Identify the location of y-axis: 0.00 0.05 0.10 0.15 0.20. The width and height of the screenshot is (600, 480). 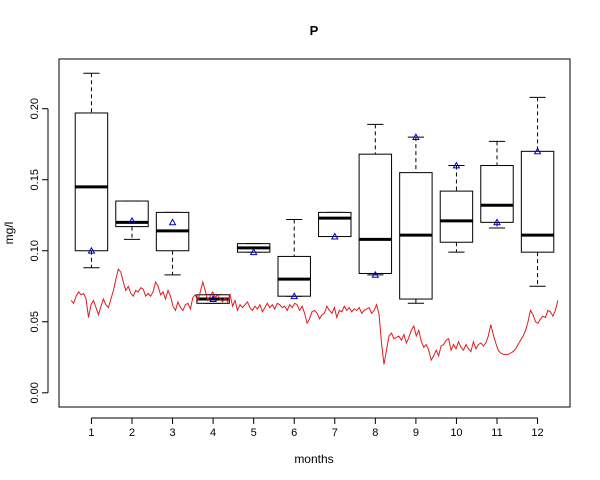
(39, 251).